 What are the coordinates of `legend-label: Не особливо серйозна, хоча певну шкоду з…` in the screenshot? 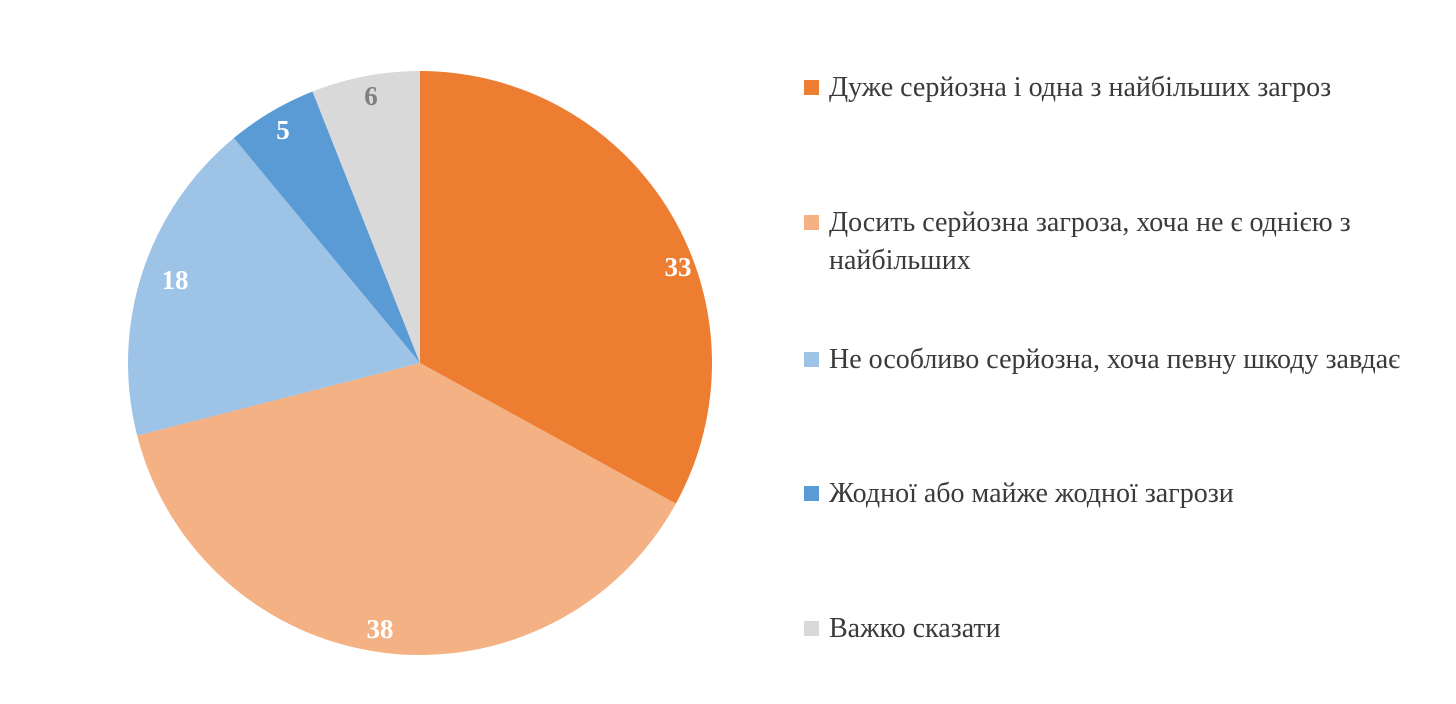 It's located at (1115, 359).